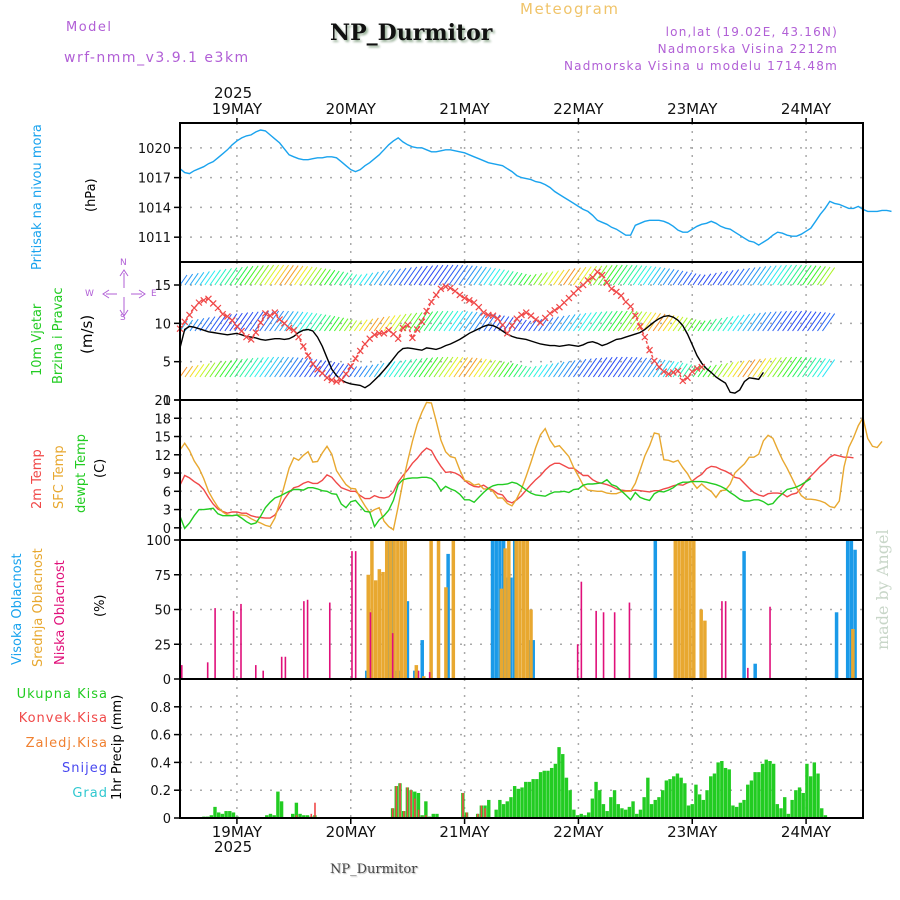  Describe the element at coordinates (124, 293) in the screenshot. I see `compass-arrows-icon` at that location.